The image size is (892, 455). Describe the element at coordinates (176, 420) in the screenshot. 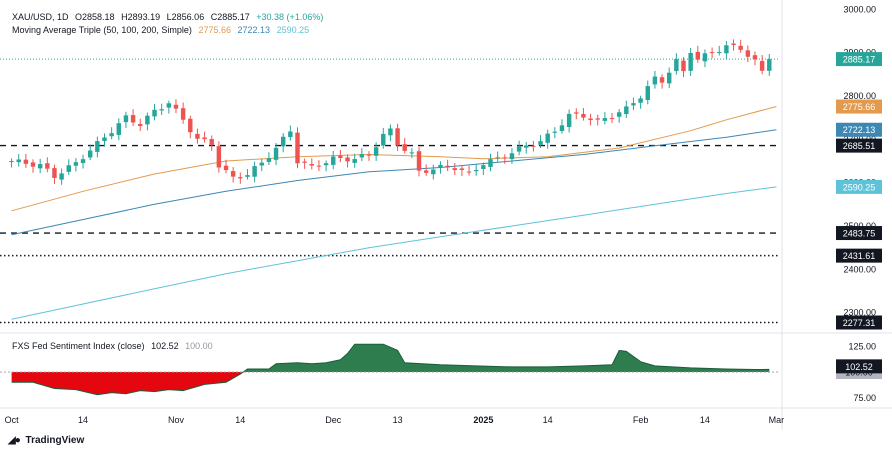

I see `time-axis-label: Nov` at that location.